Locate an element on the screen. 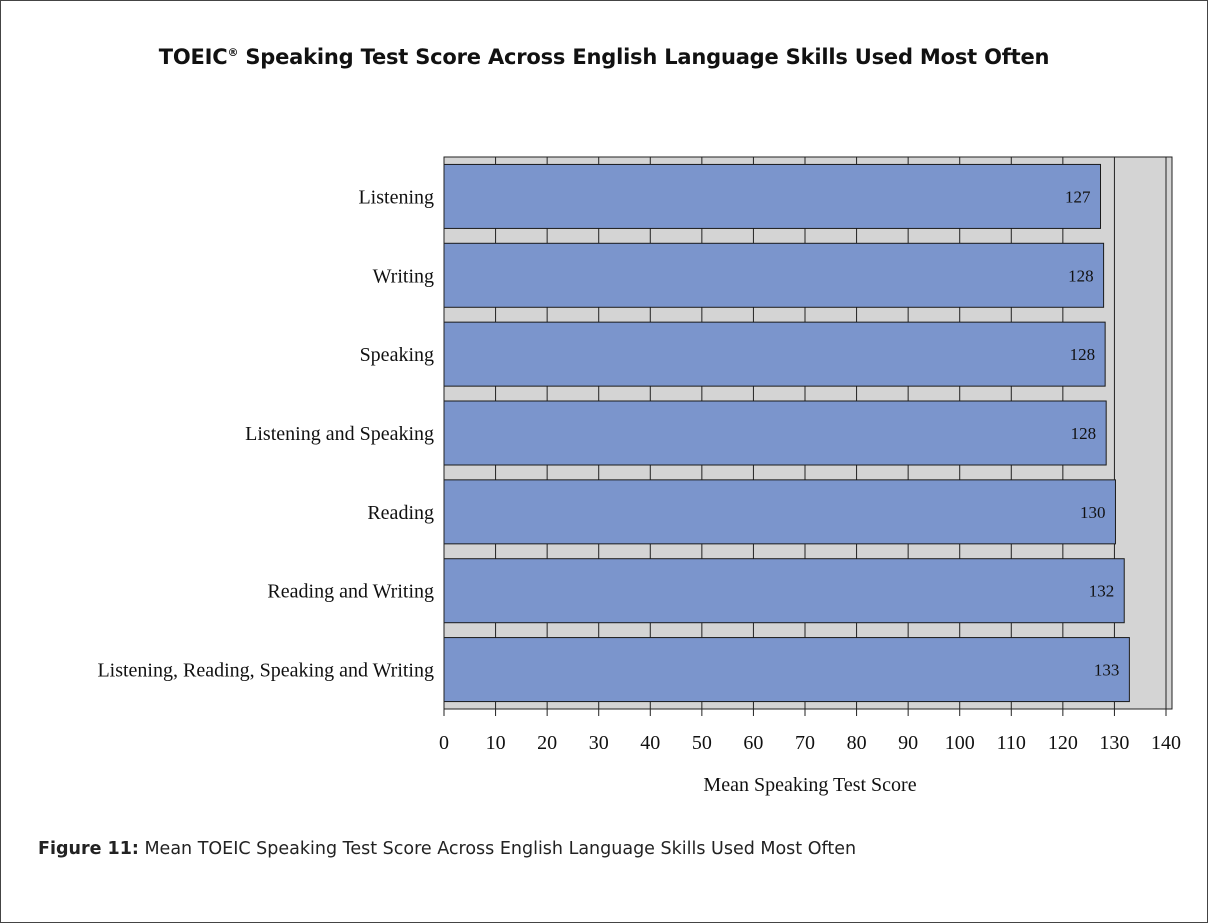 The image size is (1208, 923). caption-figure-number: Figure 11: is located at coordinates (88, 849).